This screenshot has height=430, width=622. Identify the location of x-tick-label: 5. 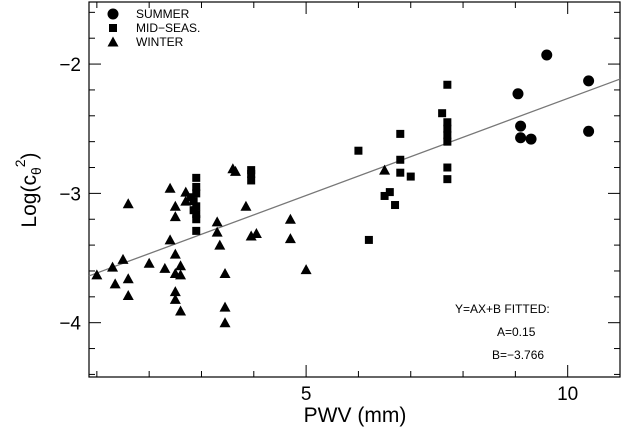
(306, 394).